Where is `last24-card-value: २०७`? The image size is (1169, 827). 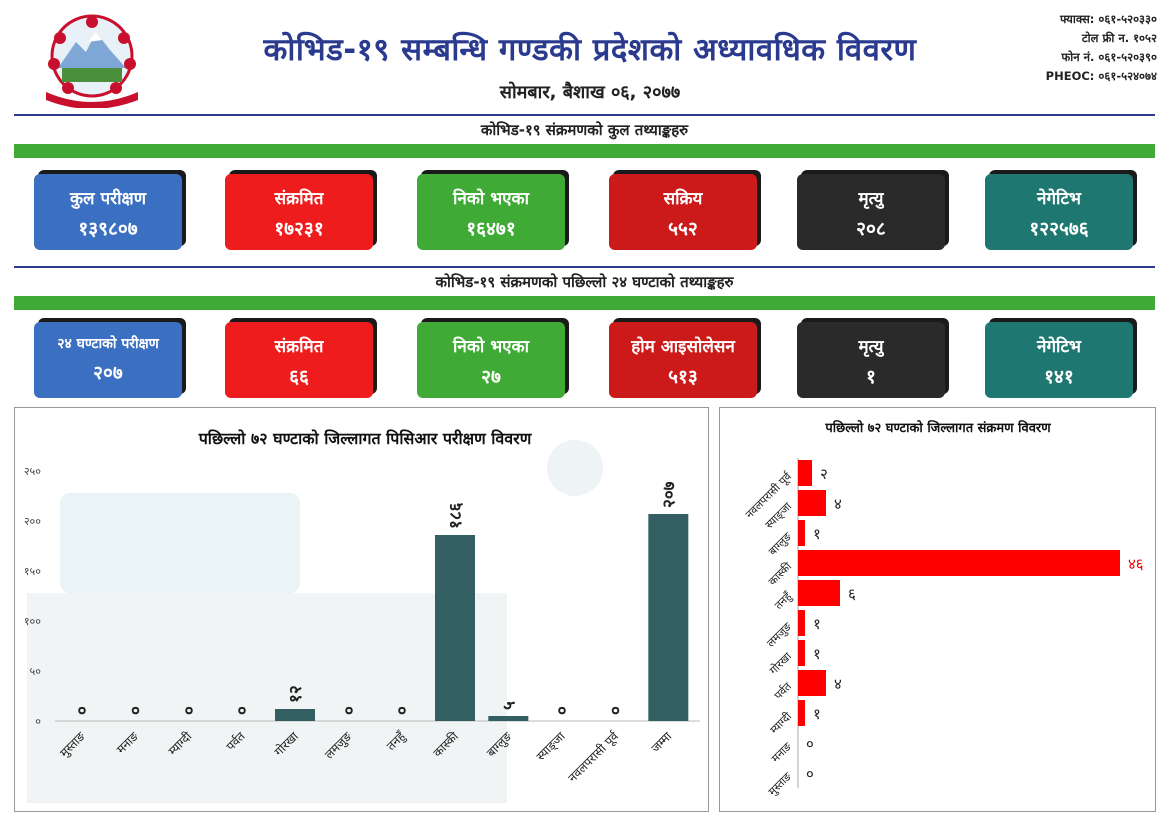 last24-card-value: २०७ is located at coordinates (108, 373).